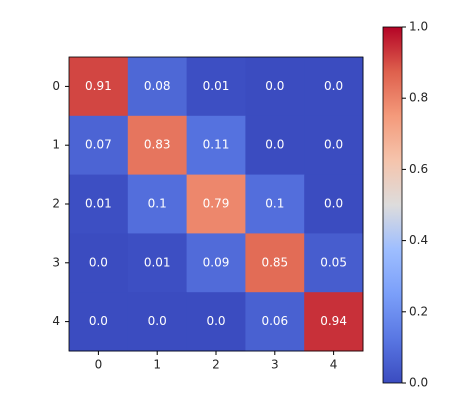  What do you see at coordinates (157, 365) in the screenshot?
I see `x-tick-label: 1` at bounding box center [157, 365].